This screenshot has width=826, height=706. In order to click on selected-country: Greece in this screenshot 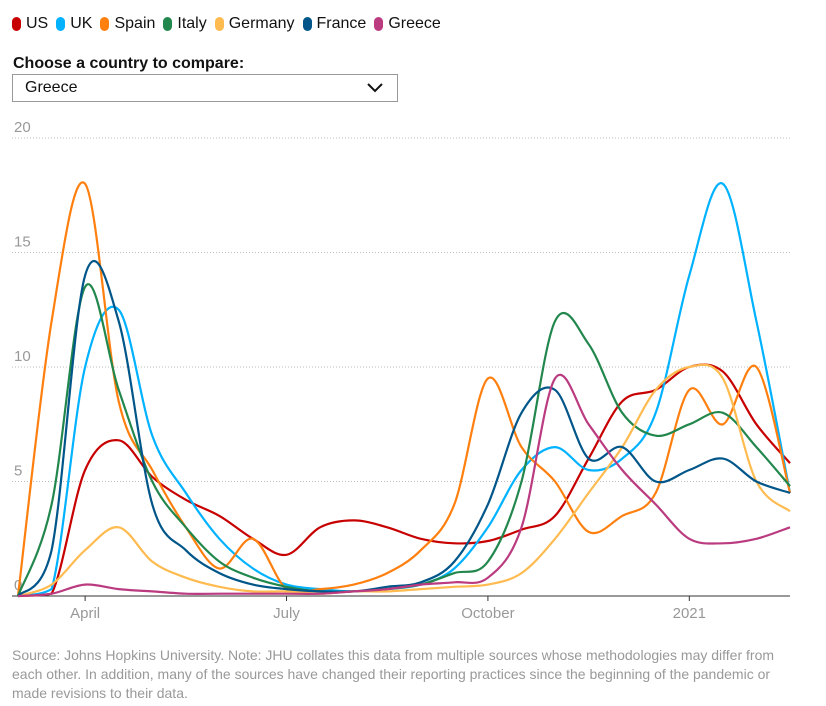, I will do `click(51, 87)`.